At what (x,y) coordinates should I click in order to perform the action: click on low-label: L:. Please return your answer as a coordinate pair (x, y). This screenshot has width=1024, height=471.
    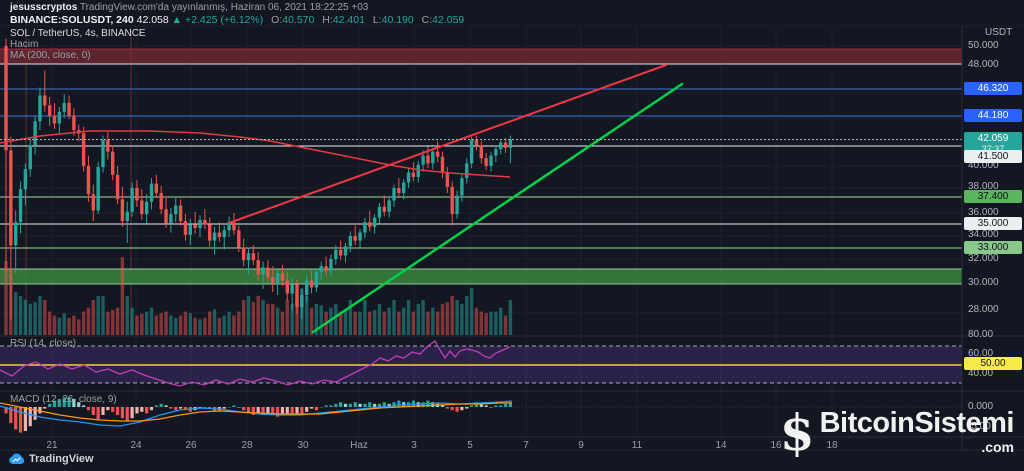
    Looking at the image, I should click on (377, 20).